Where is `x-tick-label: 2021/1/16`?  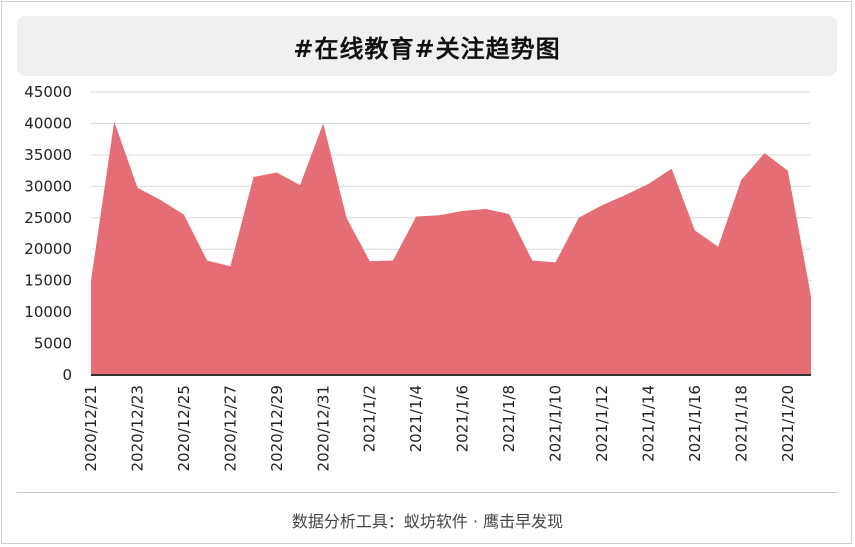
x-tick-label: 2021/1/16 is located at coordinates (695, 423).